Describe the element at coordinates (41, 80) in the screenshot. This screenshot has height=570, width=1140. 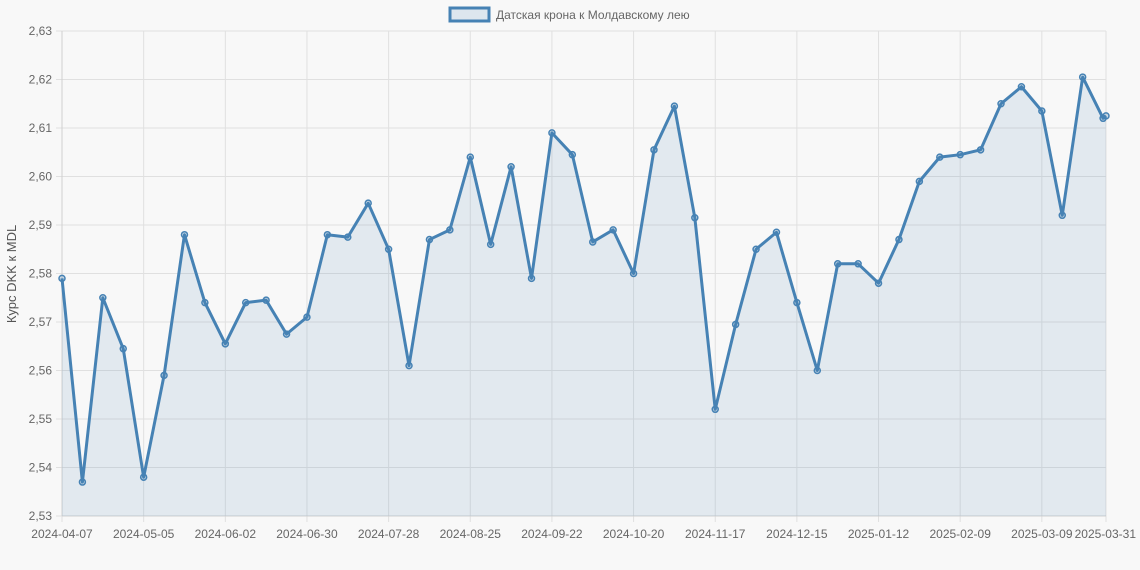
I see `y-tick-label: 2,62` at that location.